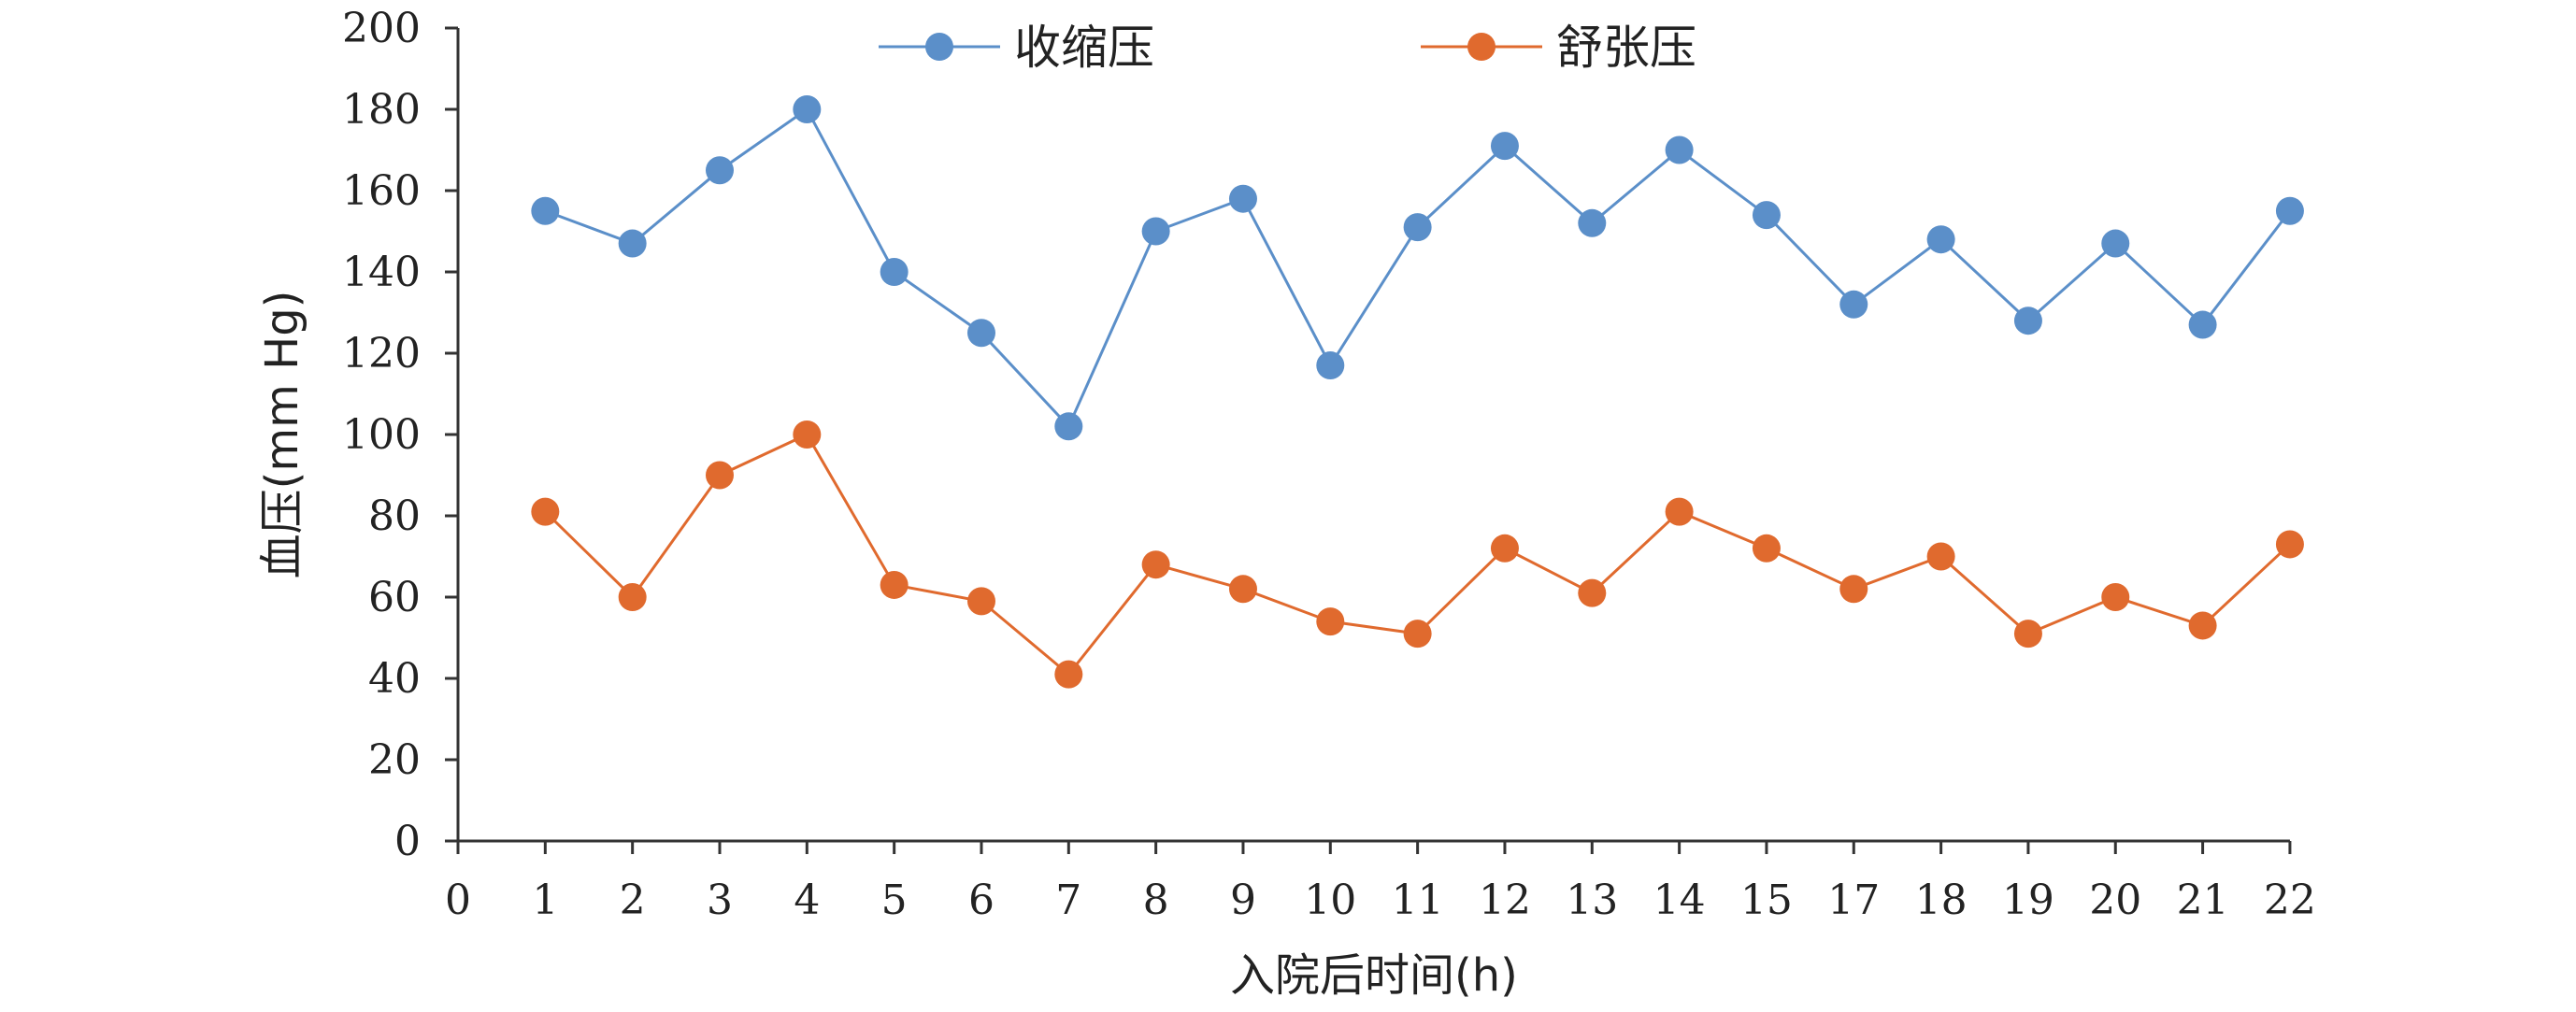  Describe the element at coordinates (545, 900) in the screenshot. I see `x-tick-label: 1` at that location.